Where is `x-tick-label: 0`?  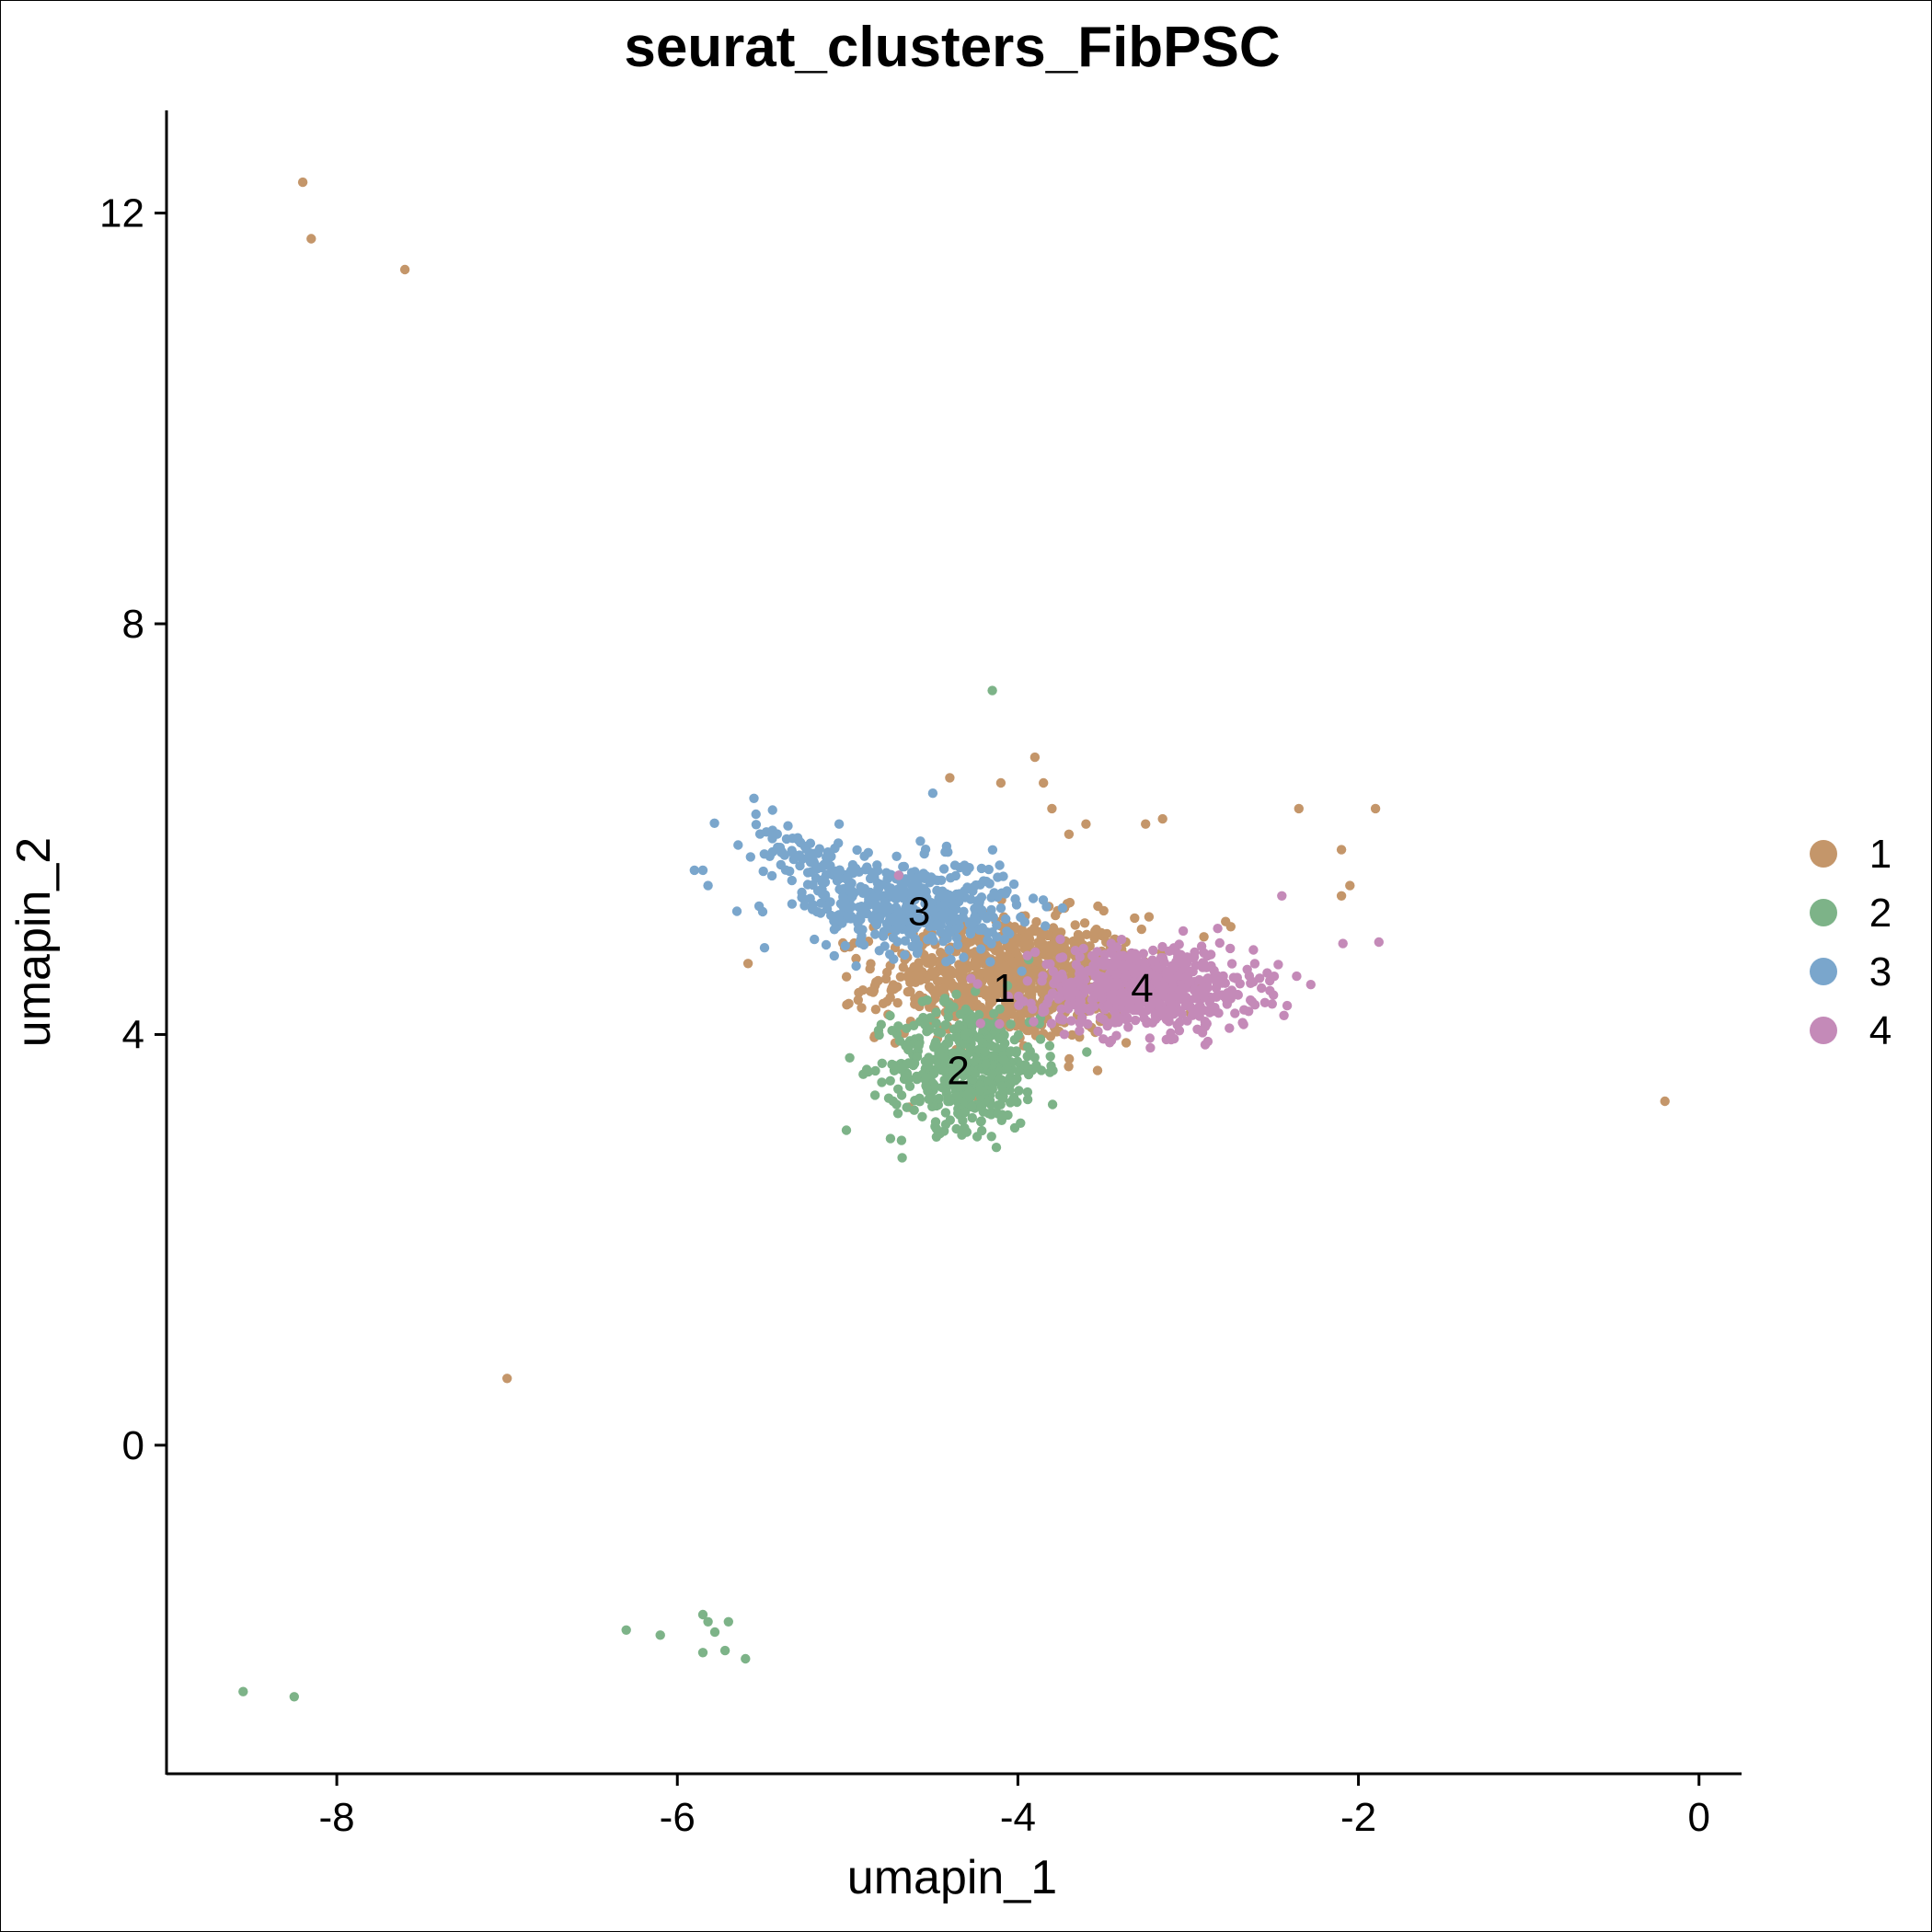 x-tick-label: 0 is located at coordinates (1698, 1817).